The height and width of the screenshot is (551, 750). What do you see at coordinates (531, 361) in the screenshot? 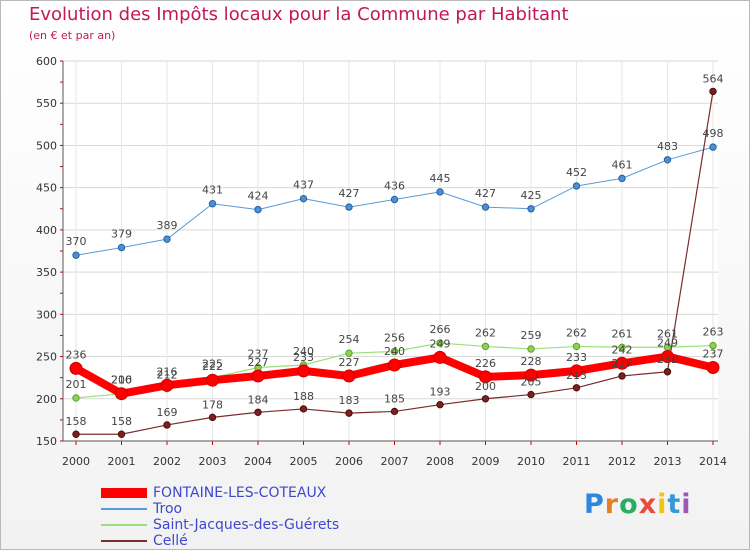
I see `data-label-fontaine-les-coteaux: 228` at bounding box center [531, 361].